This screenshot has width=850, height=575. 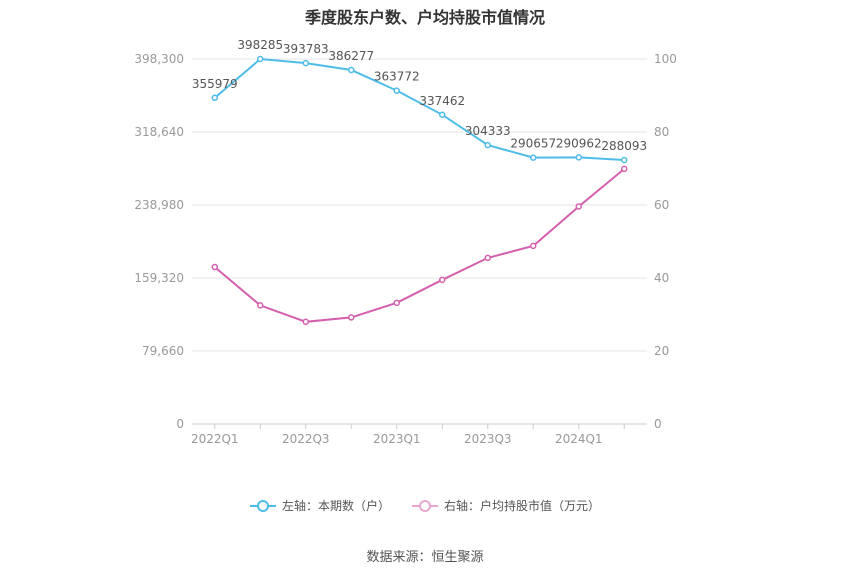 What do you see at coordinates (425, 557) in the screenshot?
I see `data-source-note: 数据来源：恒生聚源` at bounding box center [425, 557].